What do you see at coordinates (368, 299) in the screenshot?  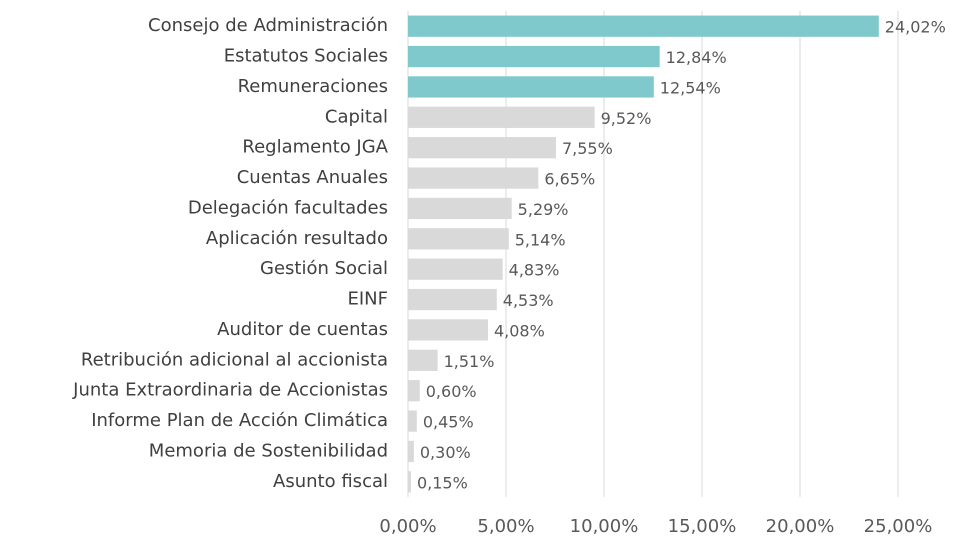 I see `category-label: EINF` at bounding box center [368, 299].